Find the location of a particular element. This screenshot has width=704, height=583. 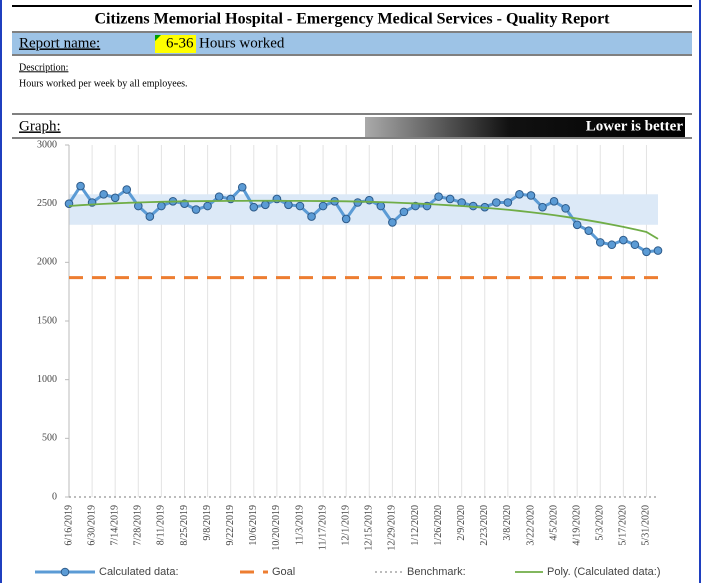

y-tick-label: 1500 is located at coordinates (47, 320).